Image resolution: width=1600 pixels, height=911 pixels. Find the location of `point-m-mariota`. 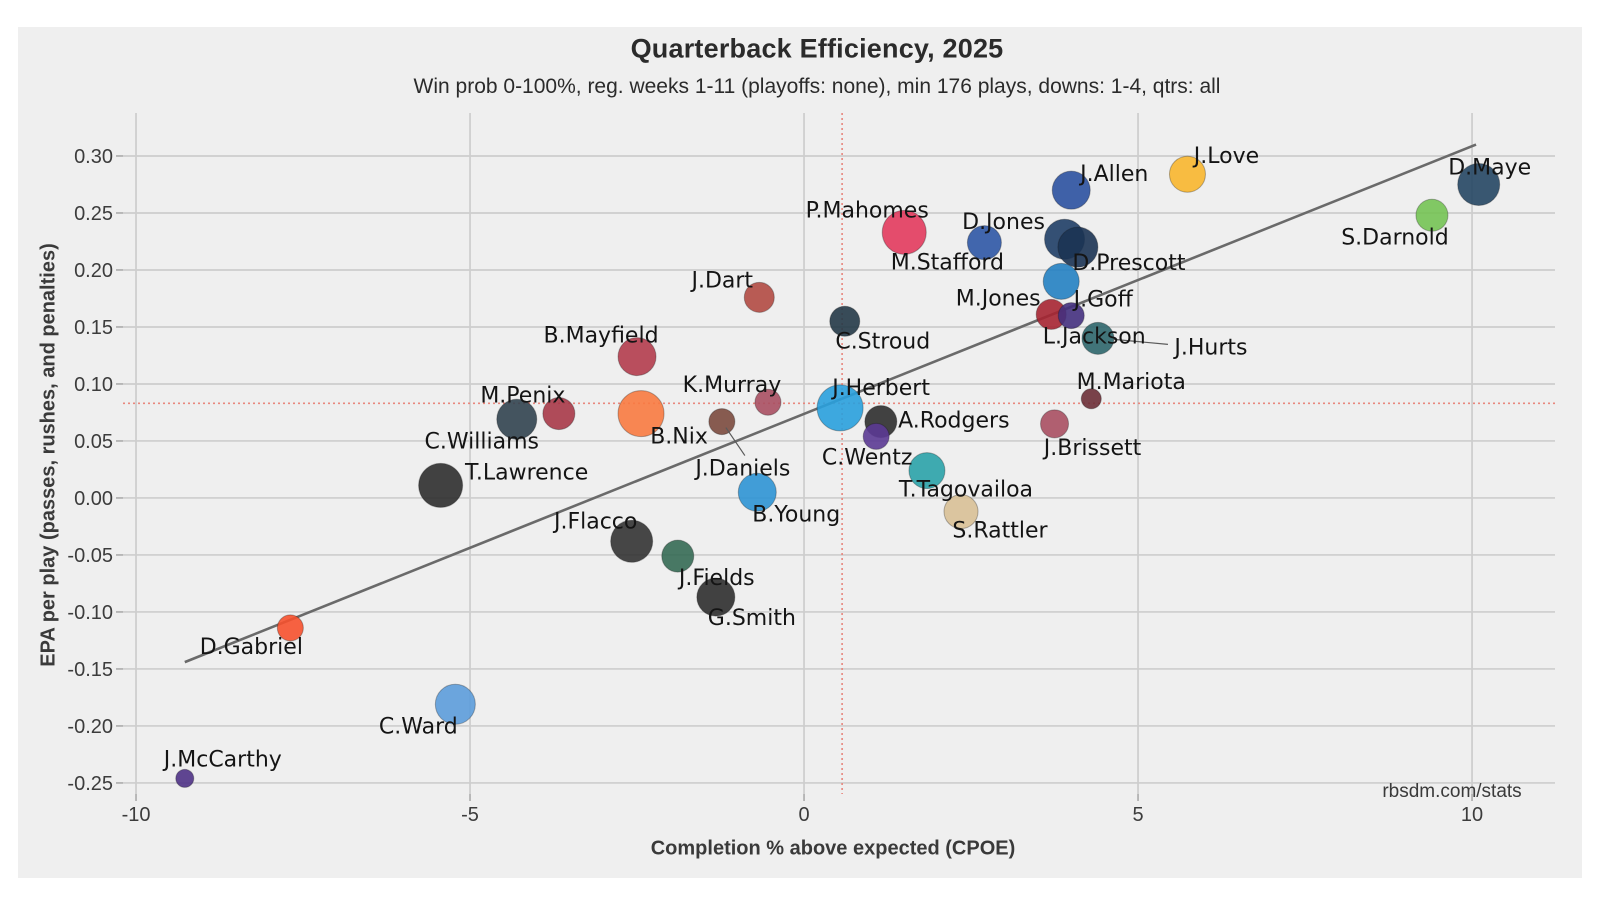

point-m-mariota is located at coordinates (1091, 399).